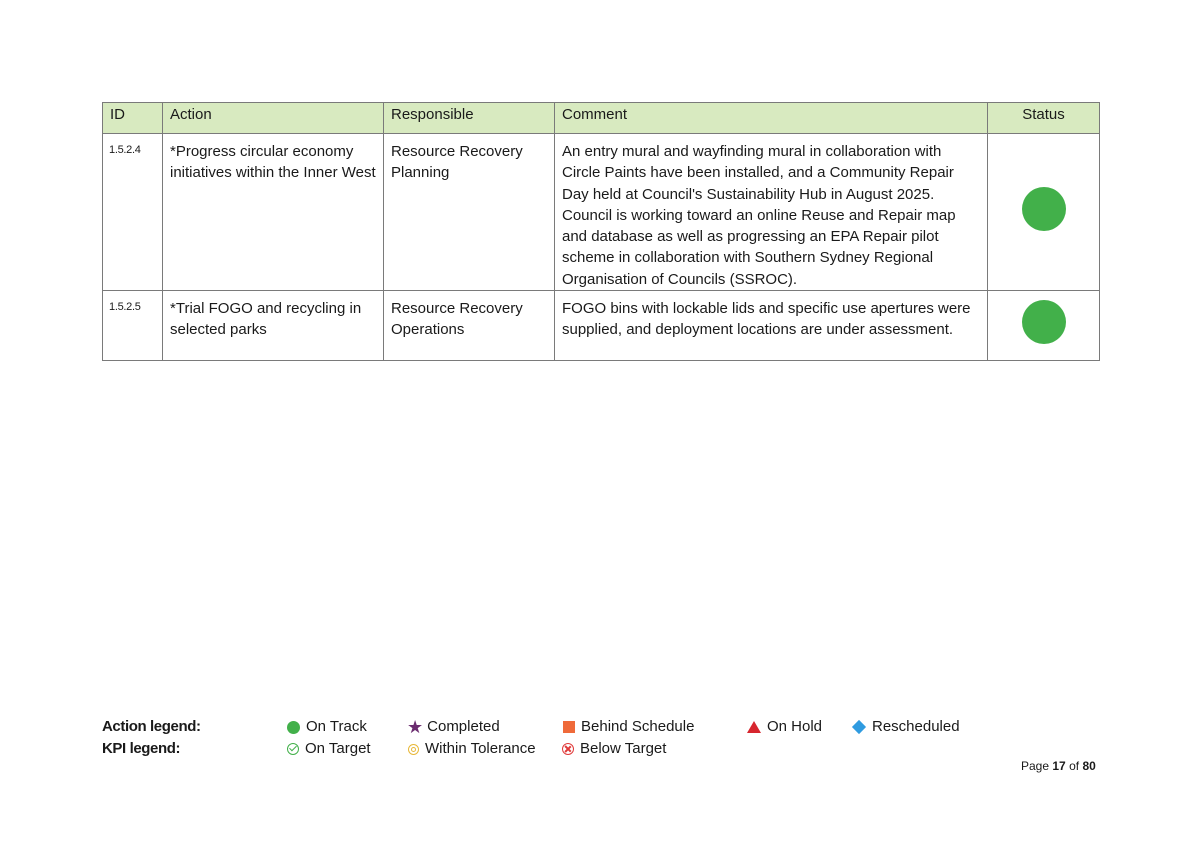 Image resolution: width=1194 pixels, height=844 pixels. I want to click on red-triangle-icon, so click(754, 727).